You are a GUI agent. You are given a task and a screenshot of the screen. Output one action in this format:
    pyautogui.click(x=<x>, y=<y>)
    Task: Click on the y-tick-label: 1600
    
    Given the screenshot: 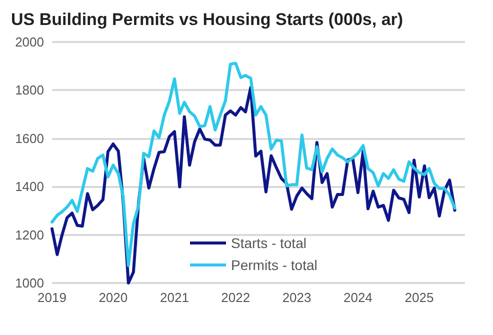 What is the action you would take?
    pyautogui.click(x=29, y=138)
    